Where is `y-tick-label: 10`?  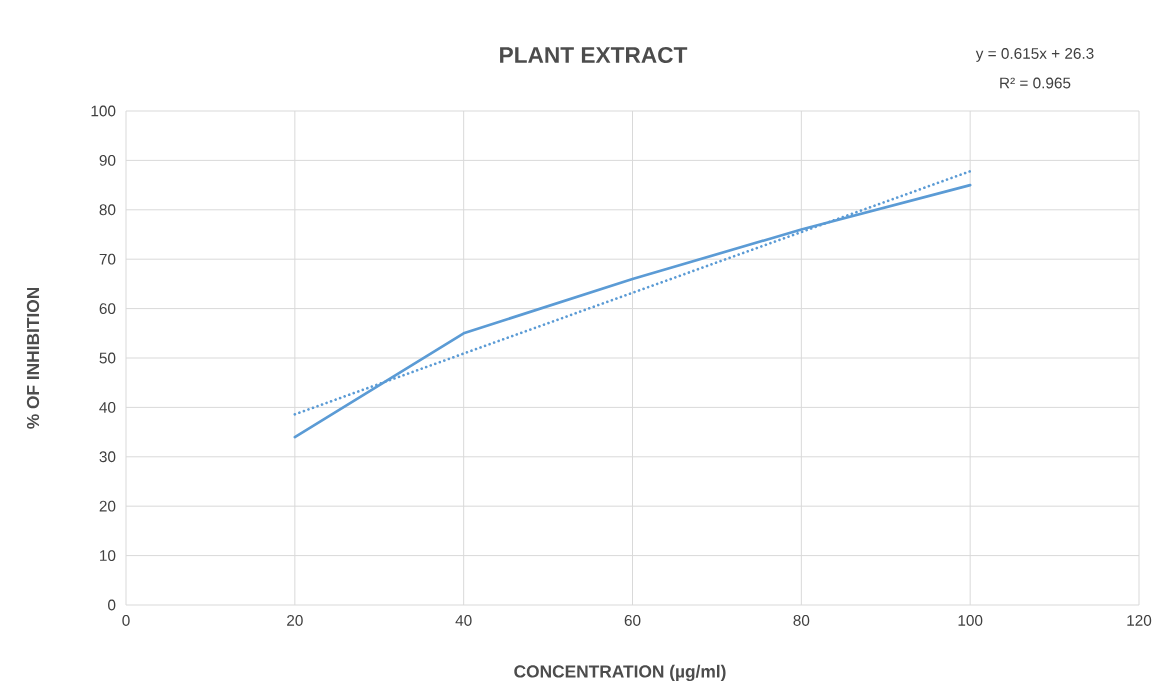 y-tick-label: 10 is located at coordinates (108, 556).